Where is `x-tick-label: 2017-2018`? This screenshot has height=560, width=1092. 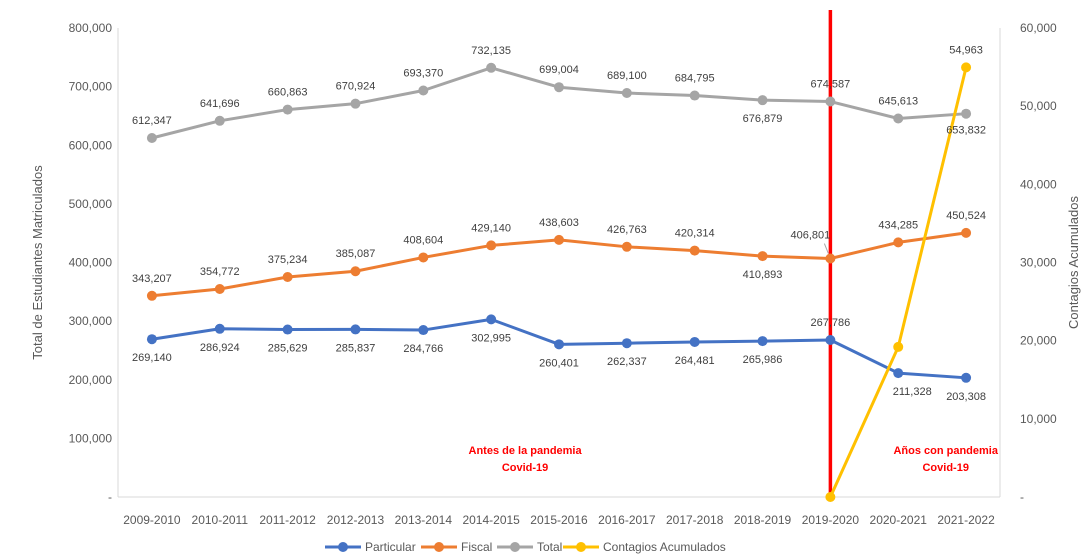 x-tick-label: 2017-2018 is located at coordinates (695, 520).